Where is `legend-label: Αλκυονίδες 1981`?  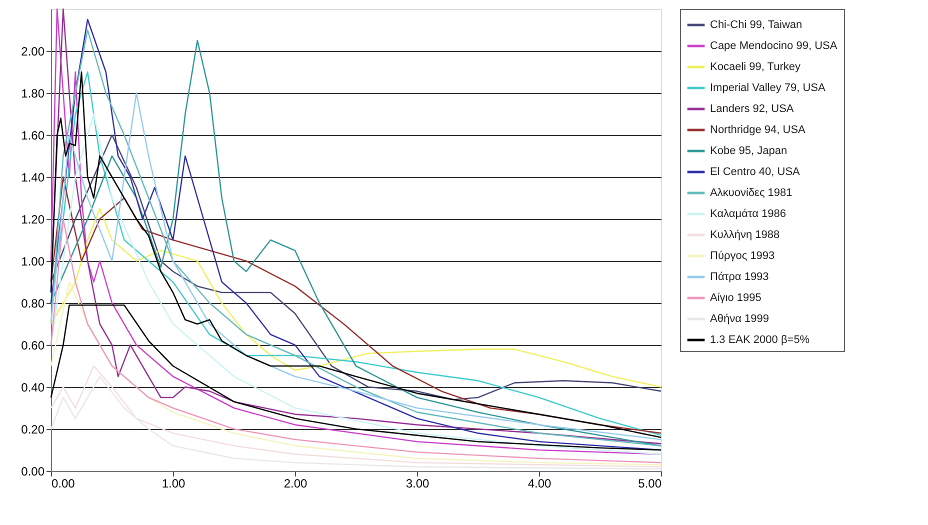
legend-label: Αλκυονίδες 1981 is located at coordinates (751, 193).